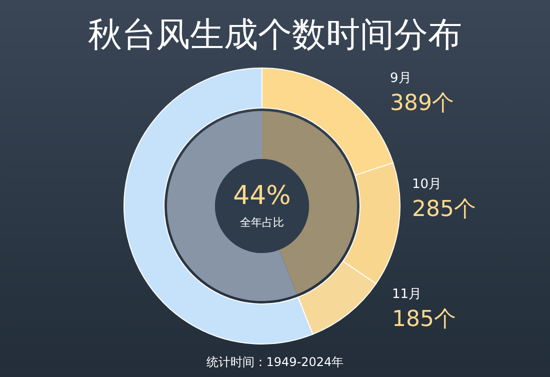  What do you see at coordinates (407, 294) in the screenshot?
I see `slice-label: 11月` at bounding box center [407, 294].